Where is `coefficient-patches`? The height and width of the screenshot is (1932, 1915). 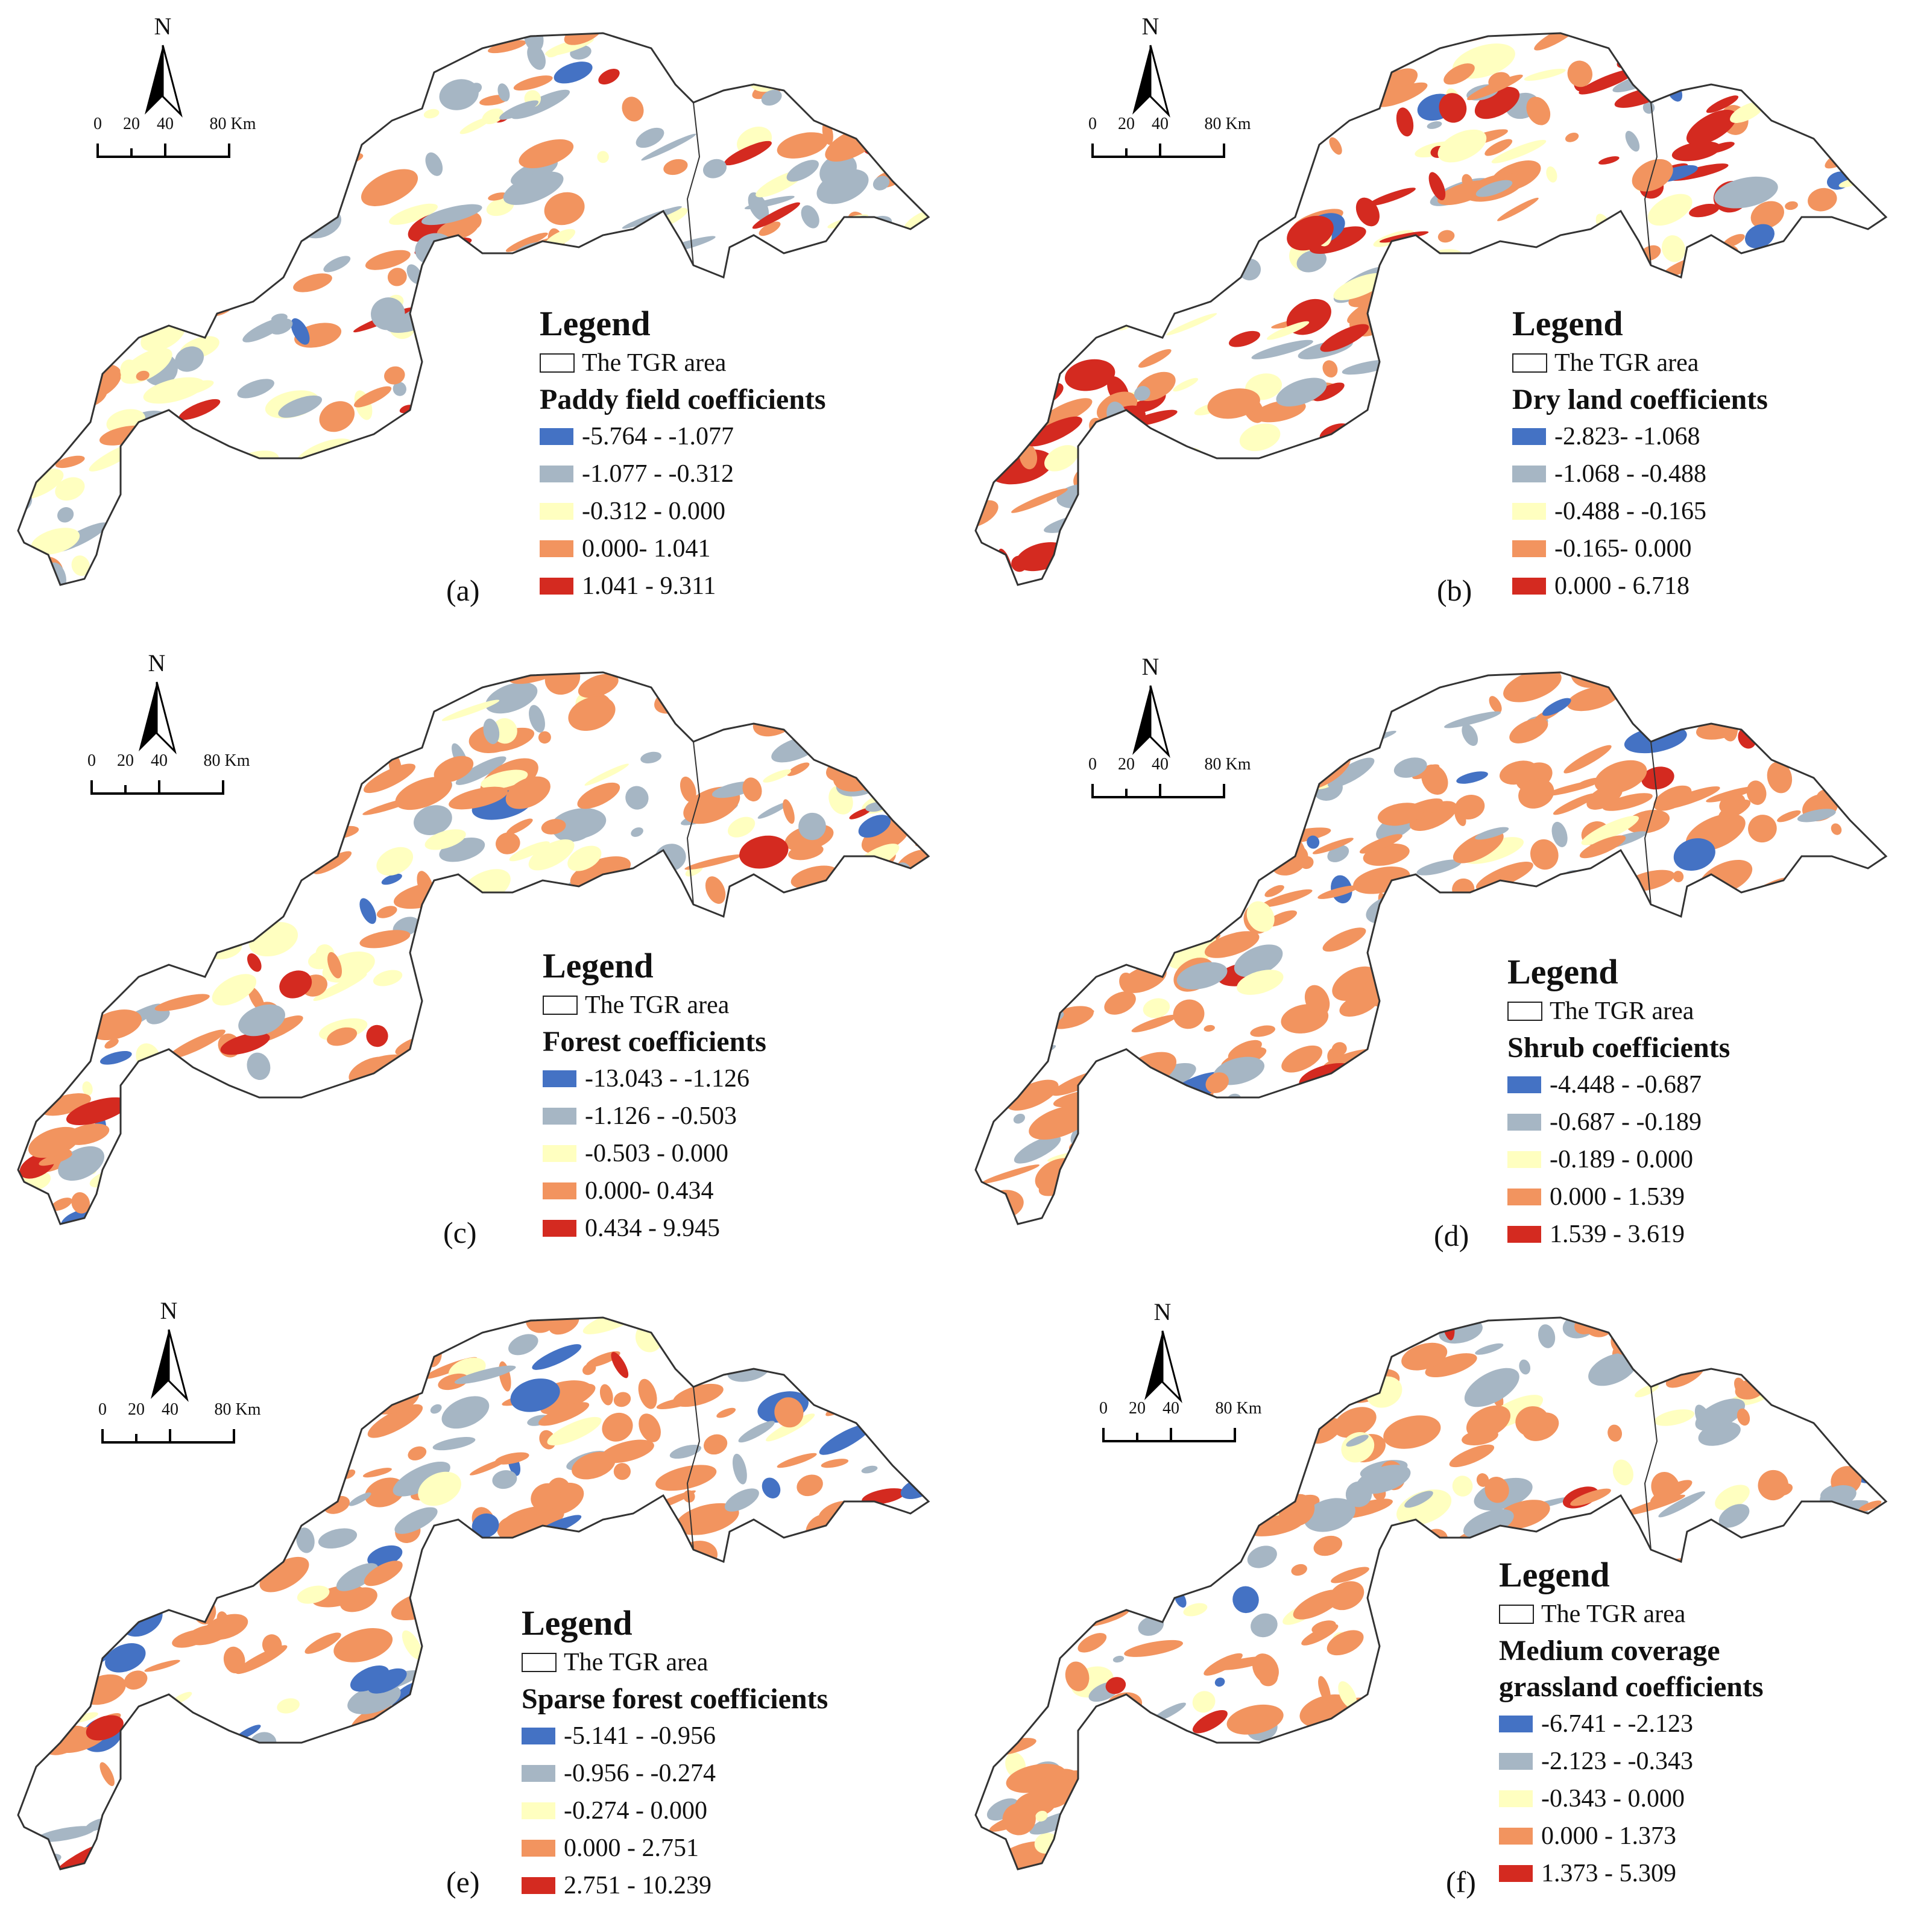 coefficient-patches is located at coordinates (1431, 309).